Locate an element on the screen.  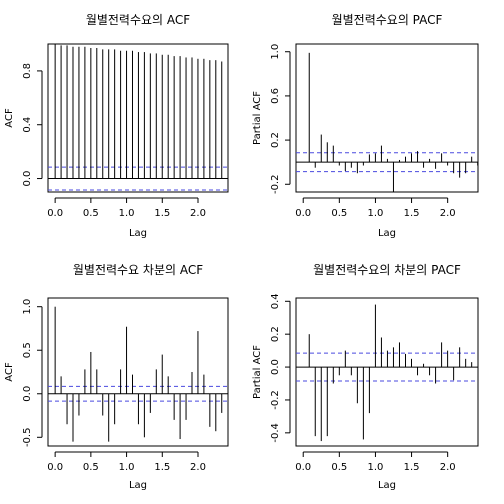
chart-title: 월별전력수요의 PACF is located at coordinates (387, 20).